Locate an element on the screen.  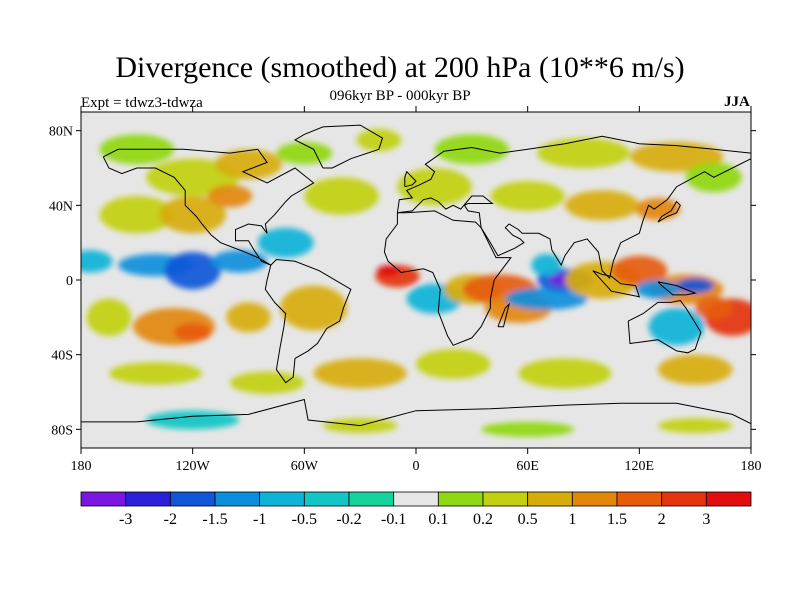
colorbar-label: -0.2 is located at coordinates (348, 519).